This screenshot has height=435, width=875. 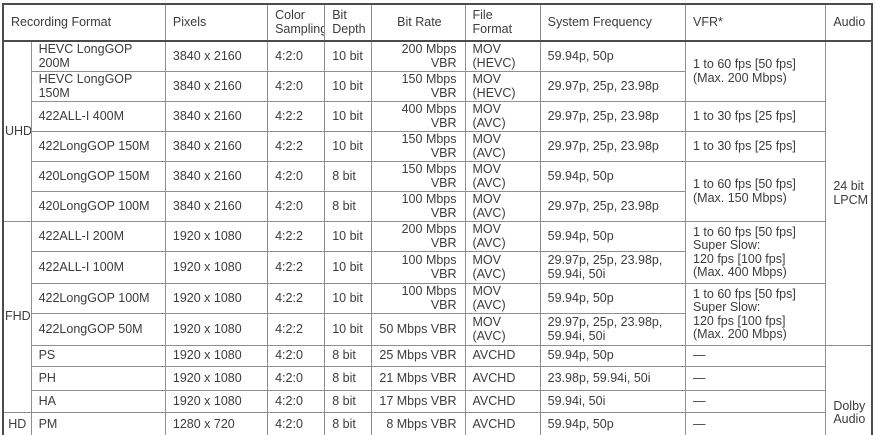 What do you see at coordinates (98, 236) in the screenshot?
I see `cell-format: 422ALL-I 200M` at bounding box center [98, 236].